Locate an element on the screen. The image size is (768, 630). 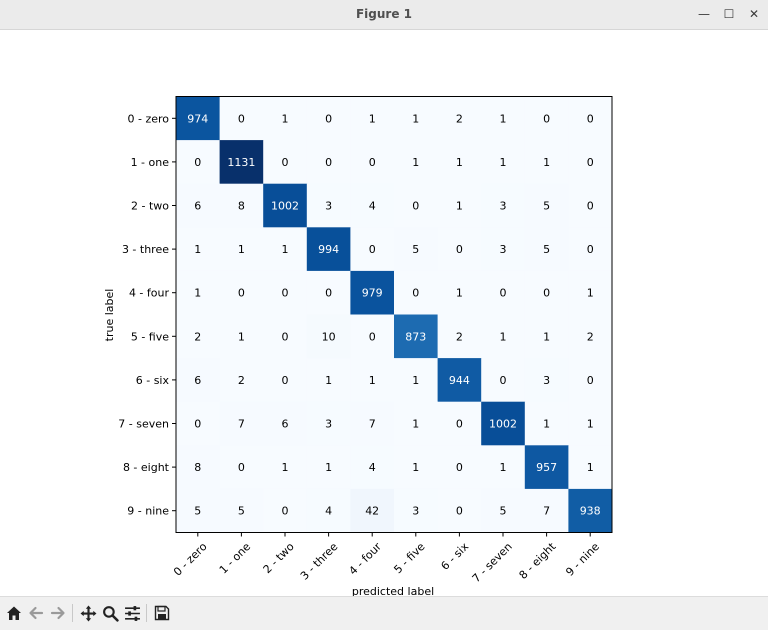
configure-subplots-icon is located at coordinates (132, 613).